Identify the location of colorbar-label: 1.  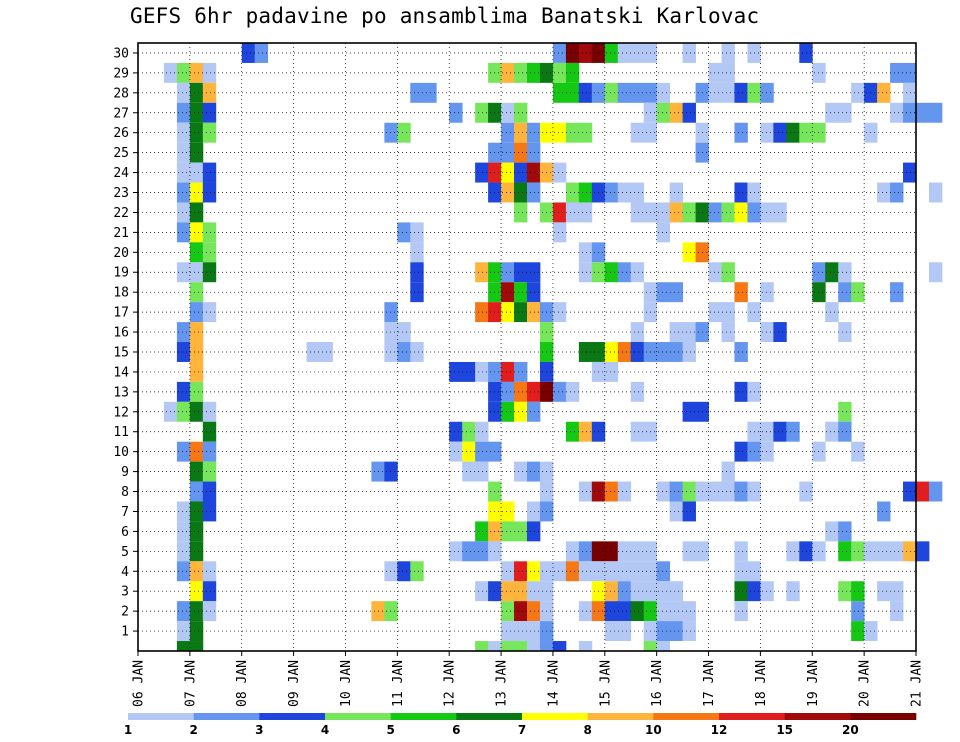
(128, 730).